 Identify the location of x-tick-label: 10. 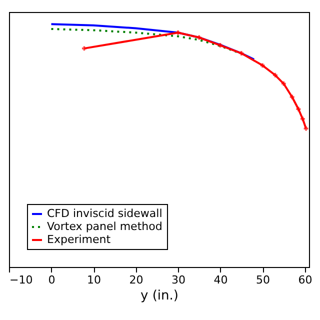
(94, 280).